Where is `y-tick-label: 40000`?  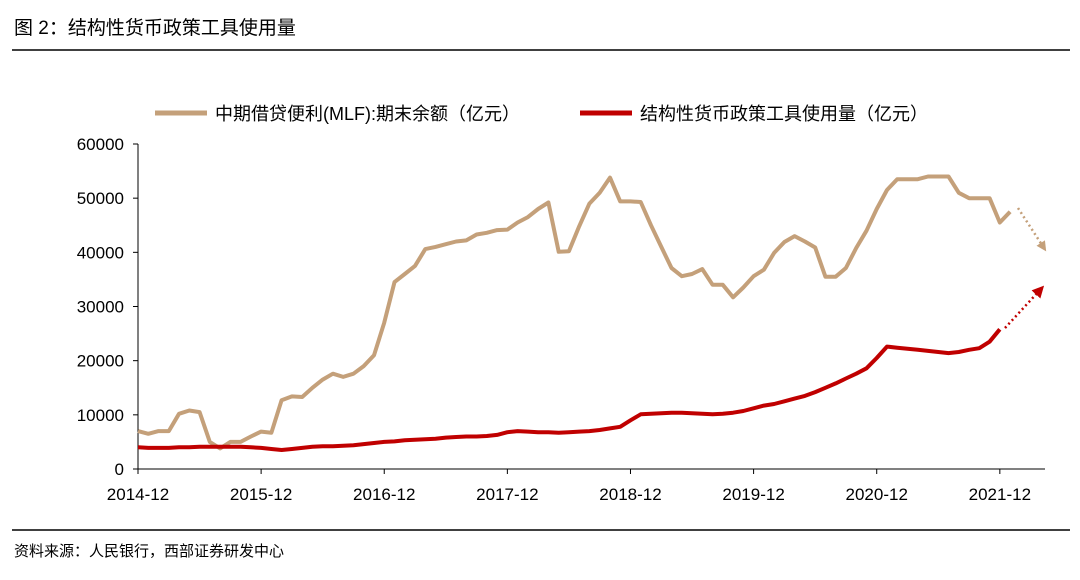 y-tick-label: 40000 is located at coordinates (100, 252).